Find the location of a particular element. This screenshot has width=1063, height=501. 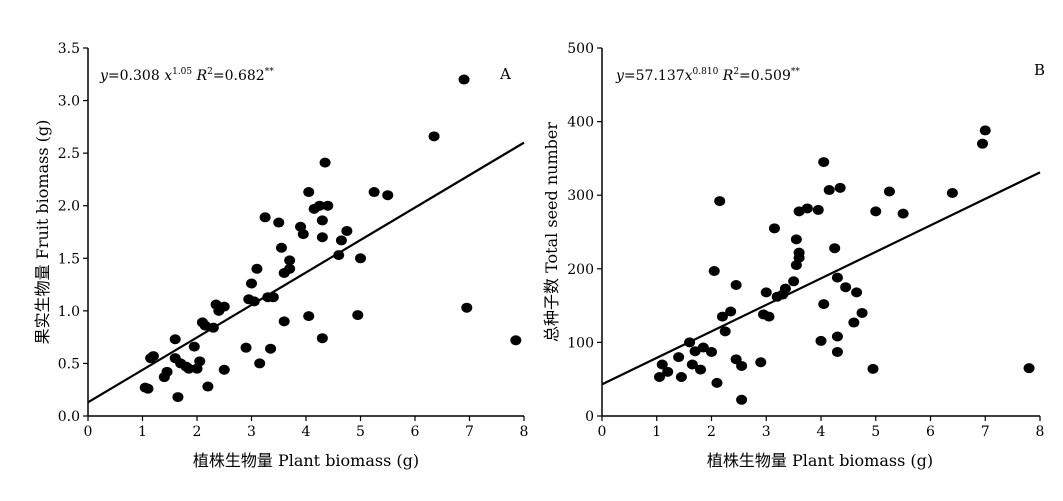

panel-b-x-tick-label: 2 is located at coordinates (711, 432).